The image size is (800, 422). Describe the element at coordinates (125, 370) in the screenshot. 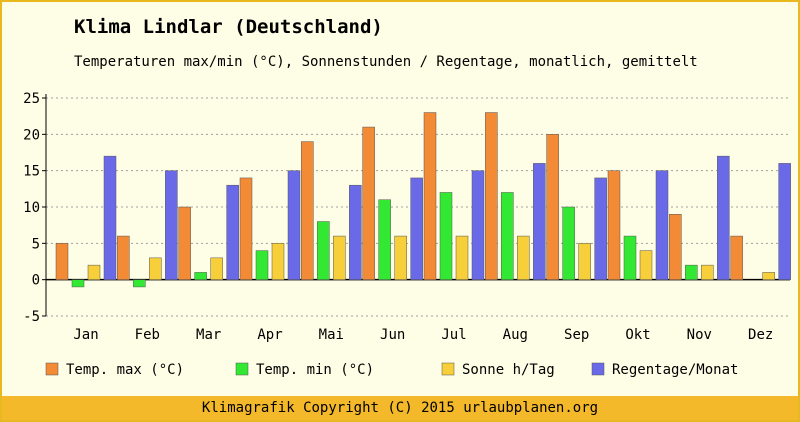

I see `legend-label: Temp. max (°C)` at that location.